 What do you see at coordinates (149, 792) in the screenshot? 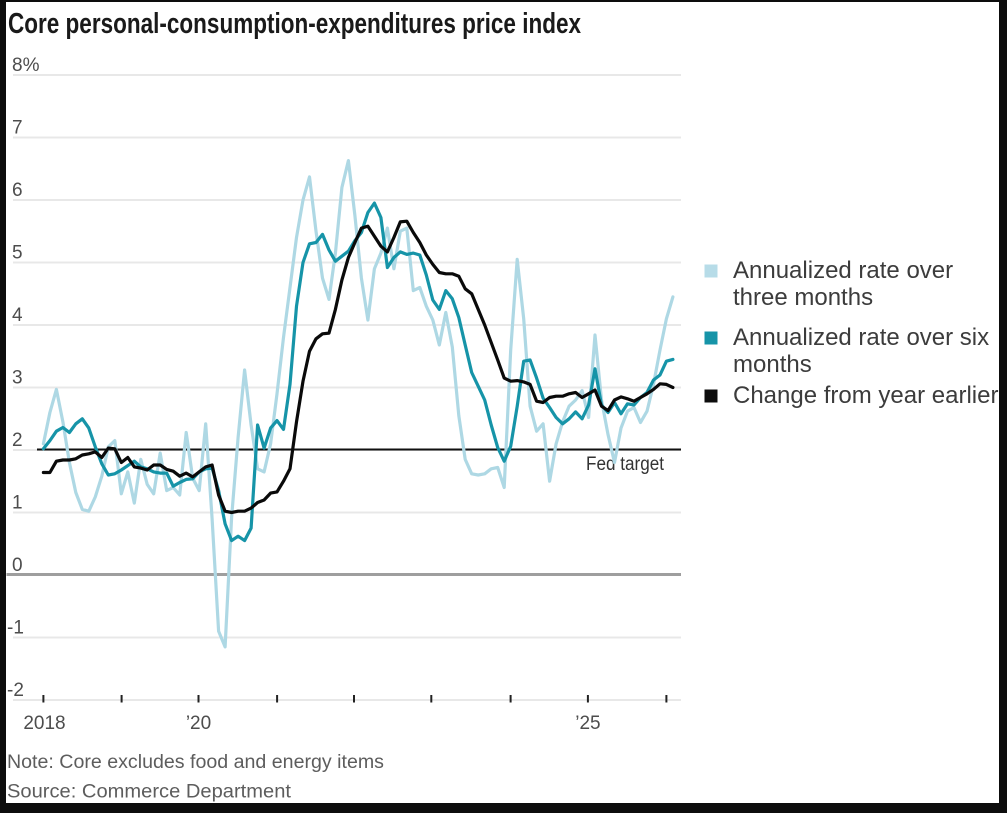
I see `svg-text: Source: Commerce Department` at bounding box center [149, 792].